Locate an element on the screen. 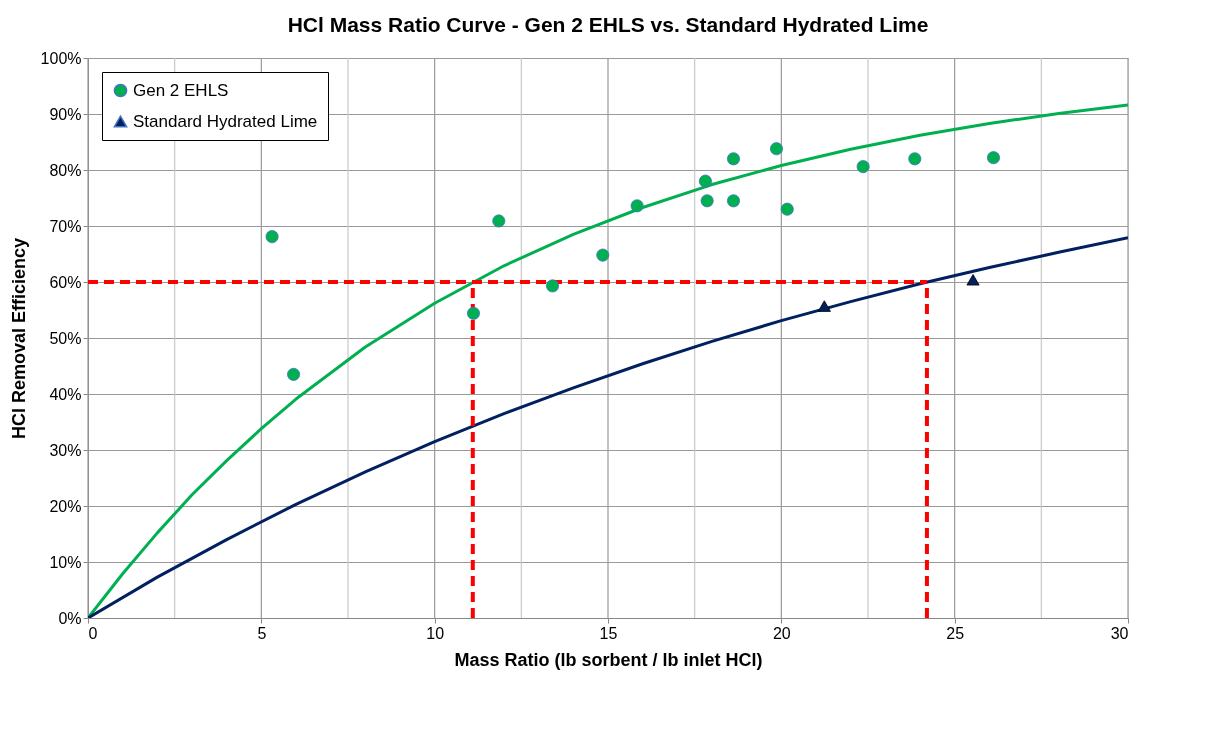 The image size is (1215, 731). x-tick-label: 25 is located at coordinates (955, 633).